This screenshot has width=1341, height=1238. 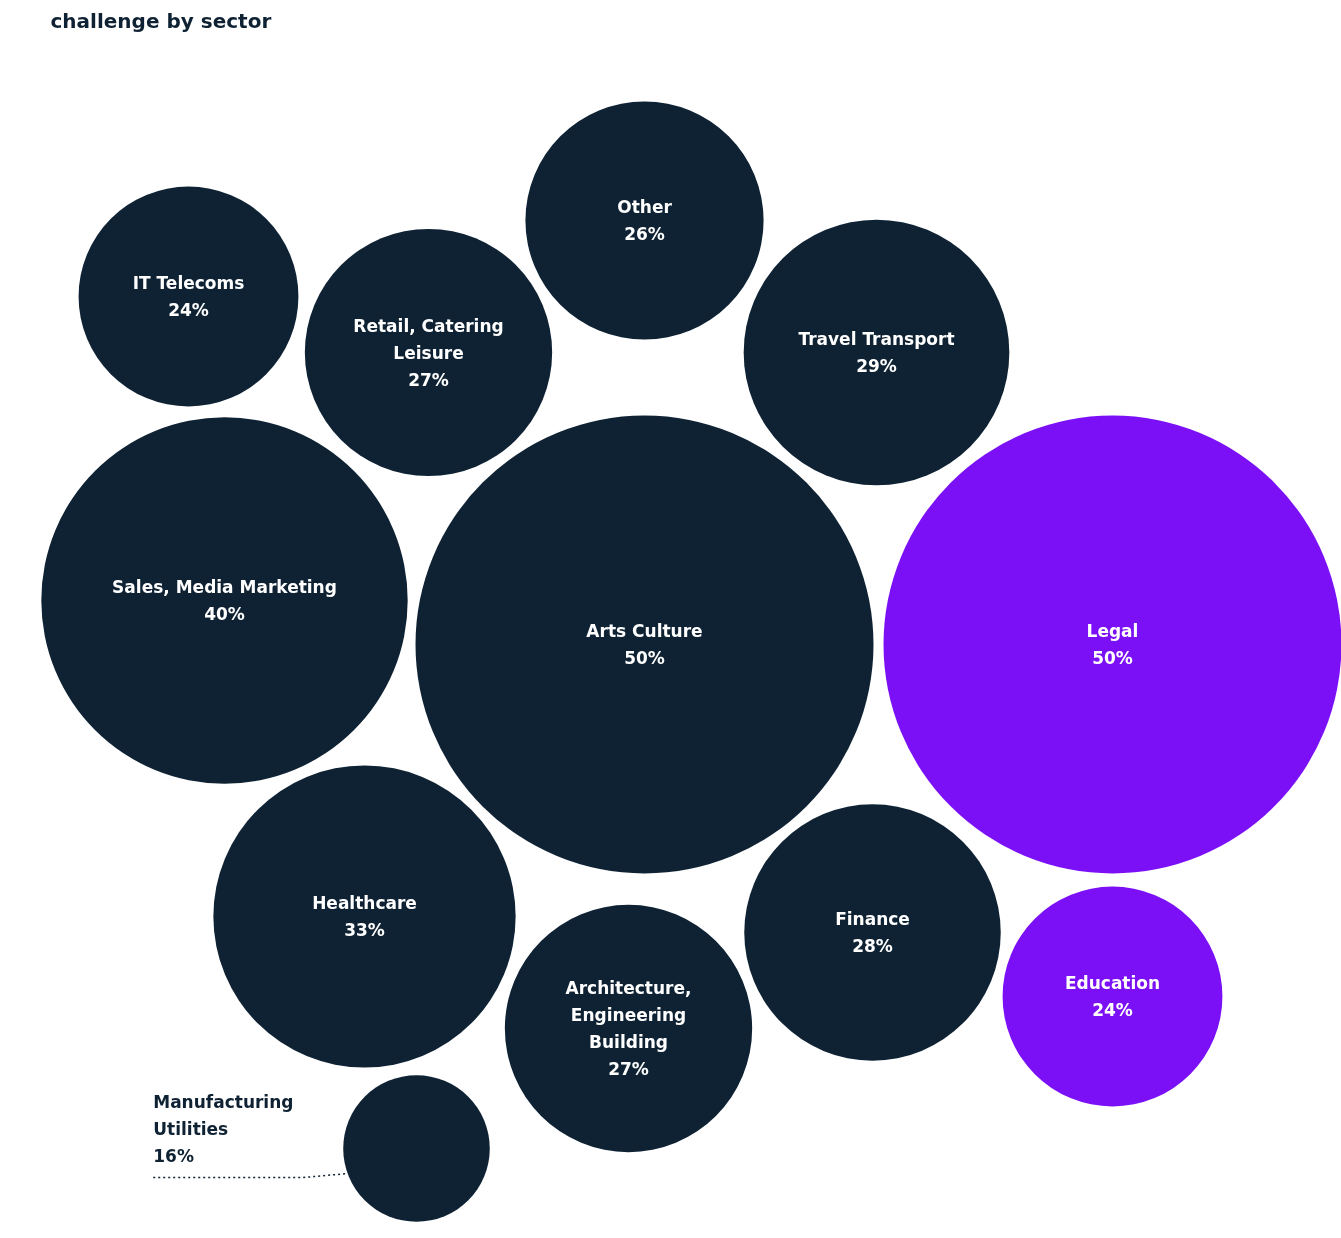 What do you see at coordinates (173, 1155) in the screenshot?
I see `data-label: 16%` at bounding box center [173, 1155].